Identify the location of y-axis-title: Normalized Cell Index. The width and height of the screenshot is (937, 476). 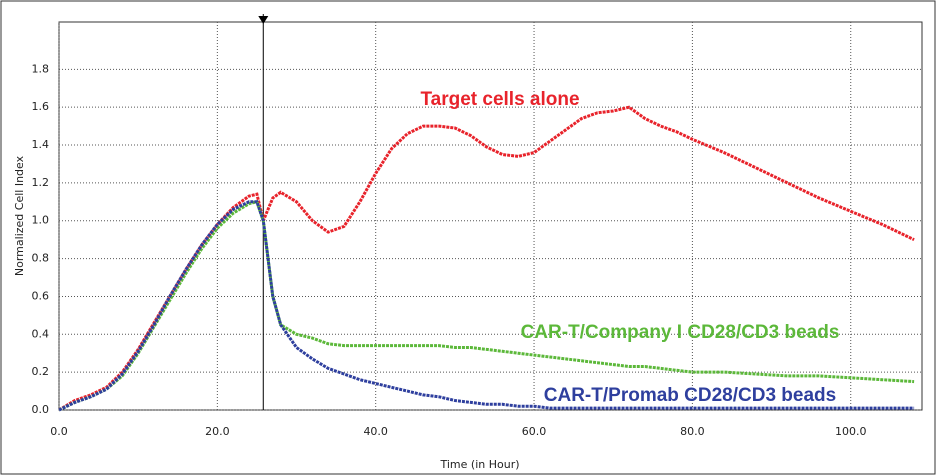
(19, 215).